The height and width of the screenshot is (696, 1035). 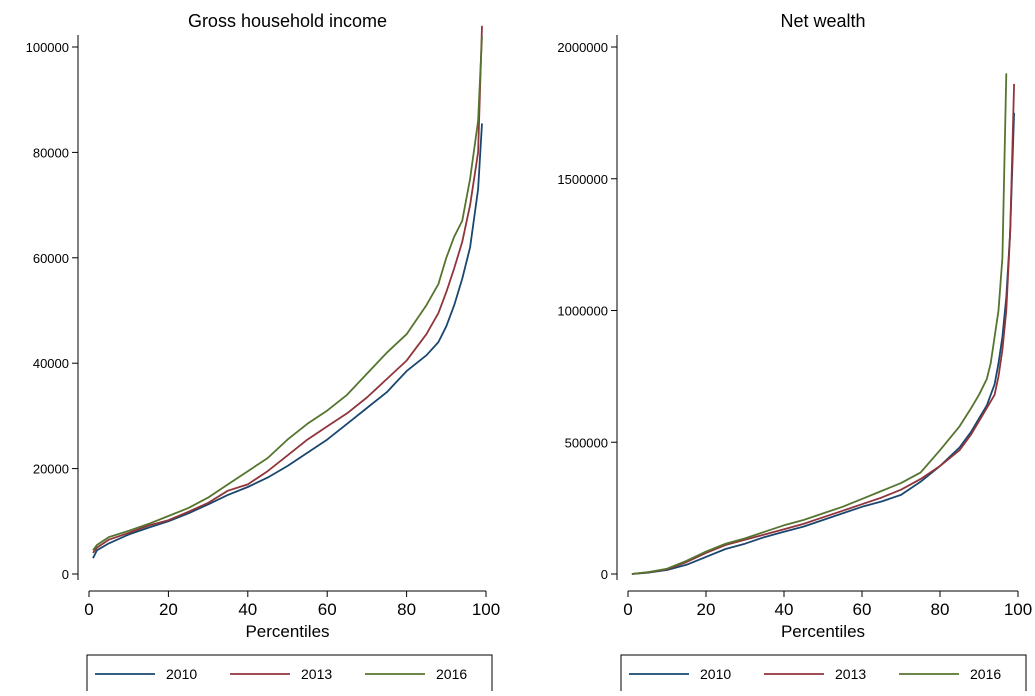 What do you see at coordinates (823, 674) in the screenshot?
I see `panel2-legend-box` at bounding box center [823, 674].